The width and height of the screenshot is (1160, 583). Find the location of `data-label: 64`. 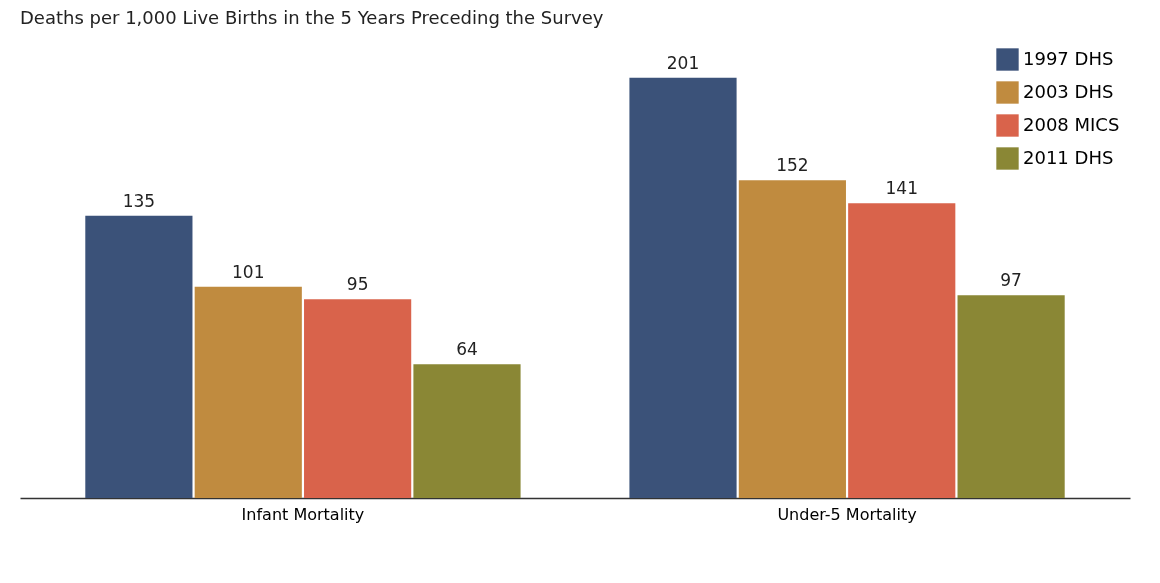

data-label: 64 is located at coordinates (467, 349).